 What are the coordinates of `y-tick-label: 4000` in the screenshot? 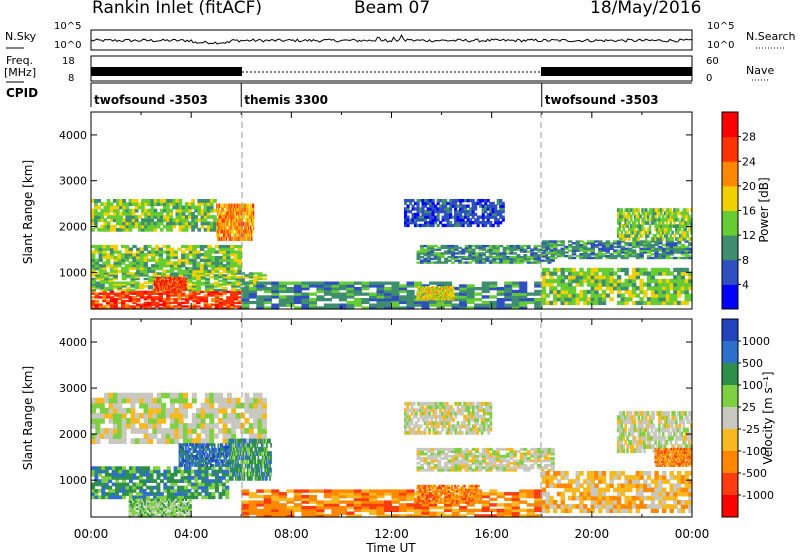 It's located at (73, 135).